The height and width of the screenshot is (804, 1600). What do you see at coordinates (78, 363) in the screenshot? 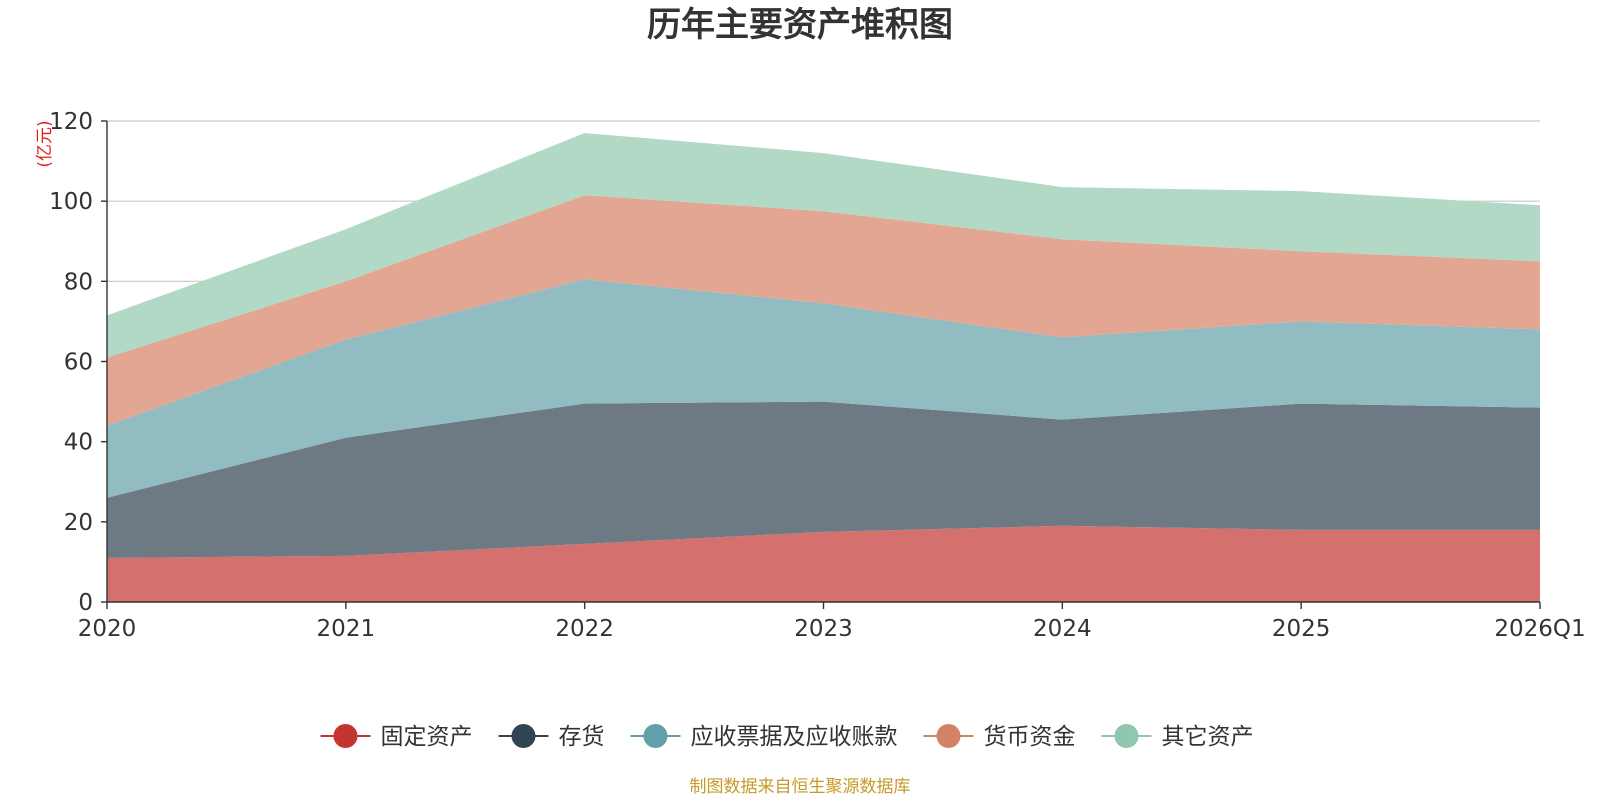
I see `y-tick-label: 60` at bounding box center [78, 363].